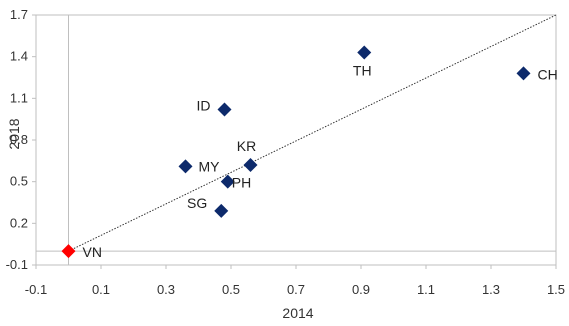  I want to click on point-label-id: ID, so click(204, 105).